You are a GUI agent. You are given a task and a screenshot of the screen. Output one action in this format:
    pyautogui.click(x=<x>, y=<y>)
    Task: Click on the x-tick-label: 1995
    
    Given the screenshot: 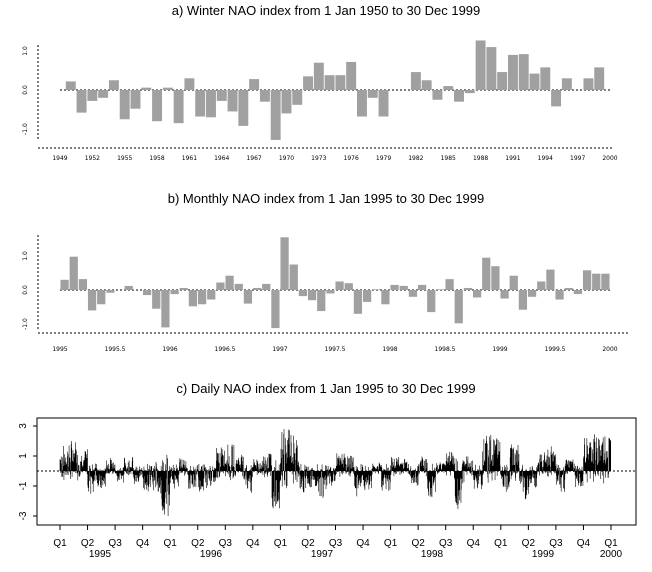 What is the action you would take?
    pyautogui.click(x=59, y=349)
    